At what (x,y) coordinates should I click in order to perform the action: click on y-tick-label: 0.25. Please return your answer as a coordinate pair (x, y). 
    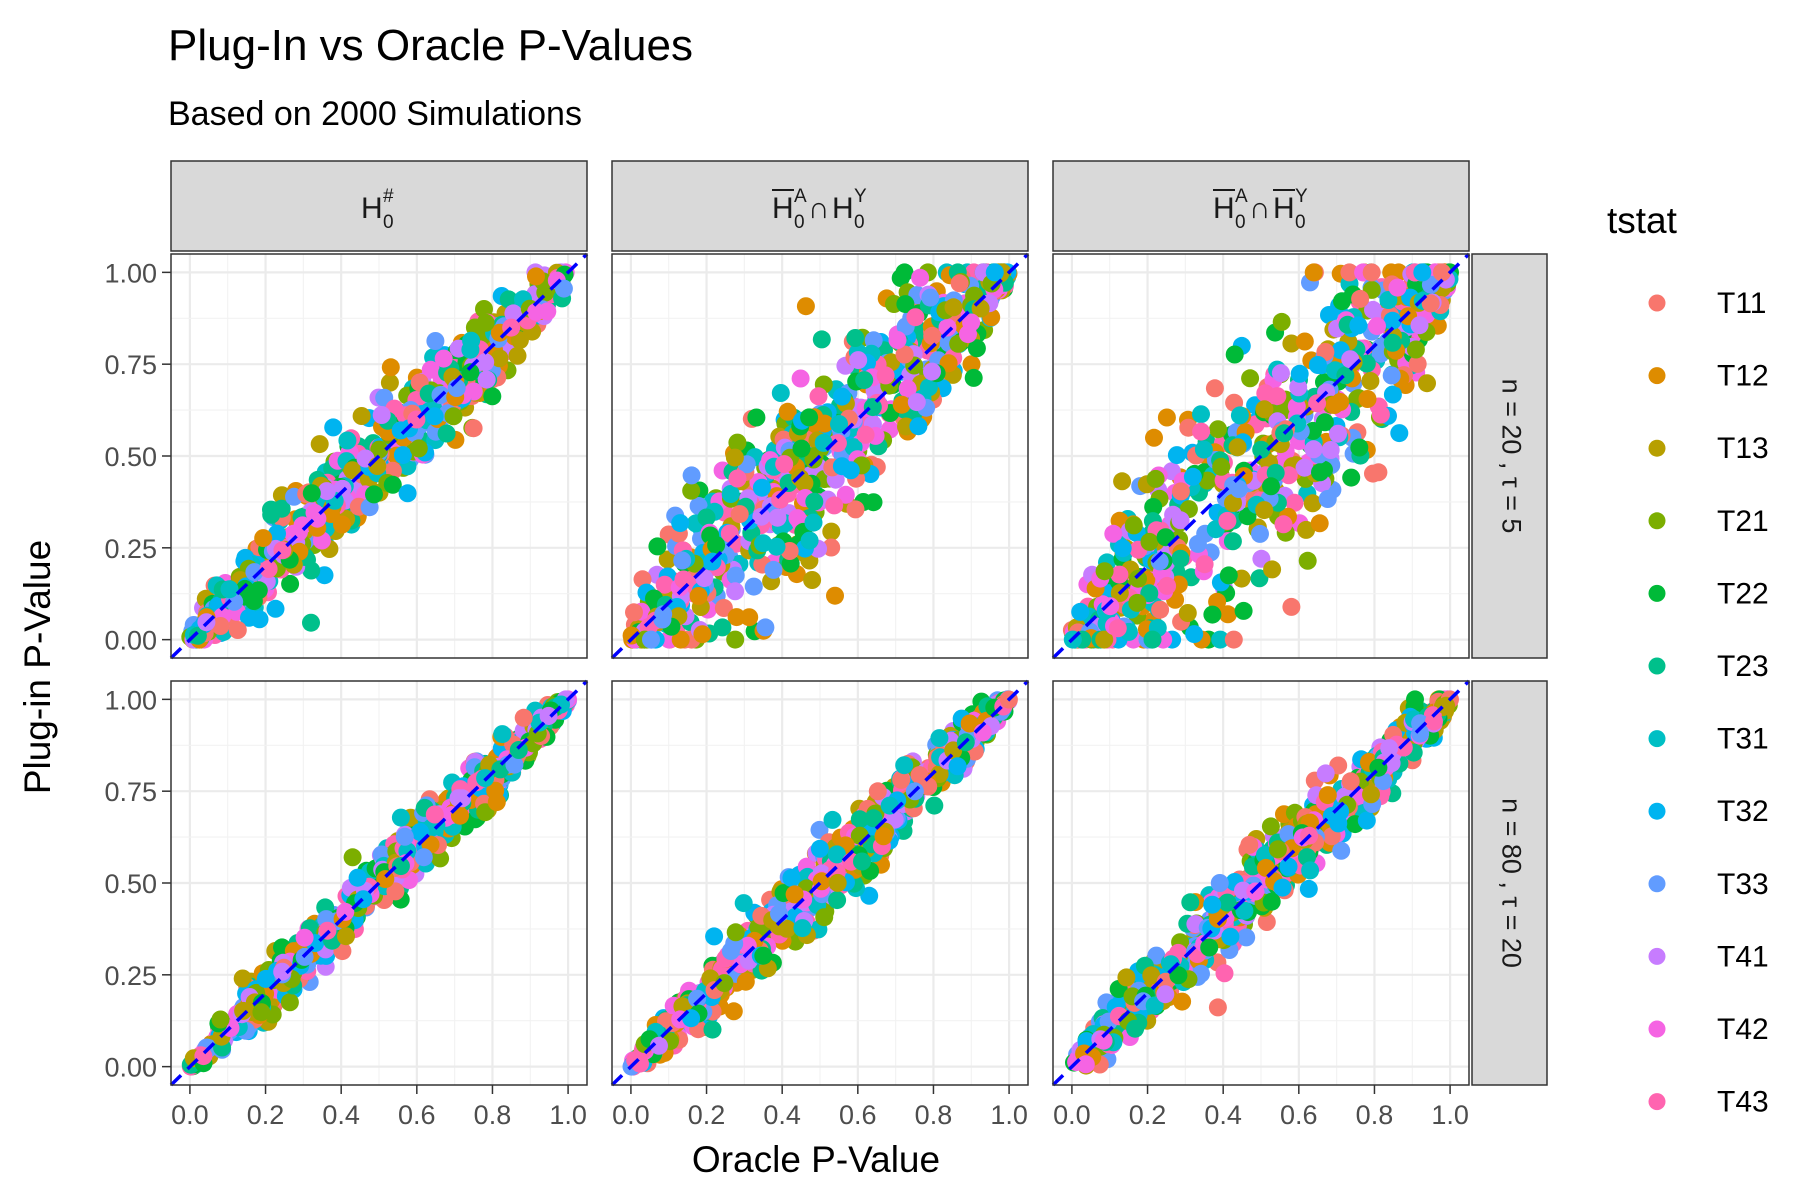
    Looking at the image, I should click on (130, 976).